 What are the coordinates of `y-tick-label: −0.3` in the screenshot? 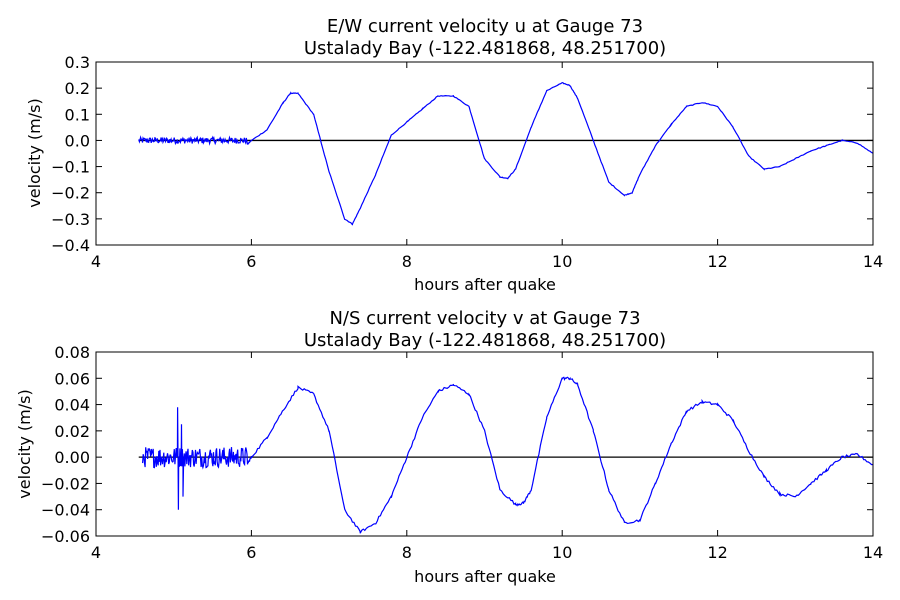 It's located at (70, 219).